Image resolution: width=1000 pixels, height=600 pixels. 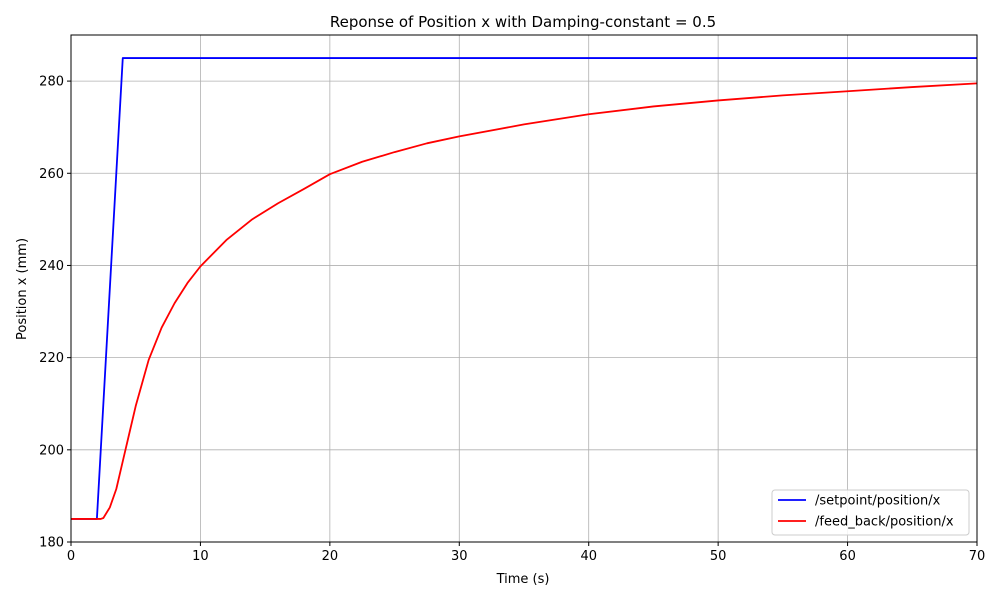 I want to click on y-tick-label: 180, so click(x=51, y=543).